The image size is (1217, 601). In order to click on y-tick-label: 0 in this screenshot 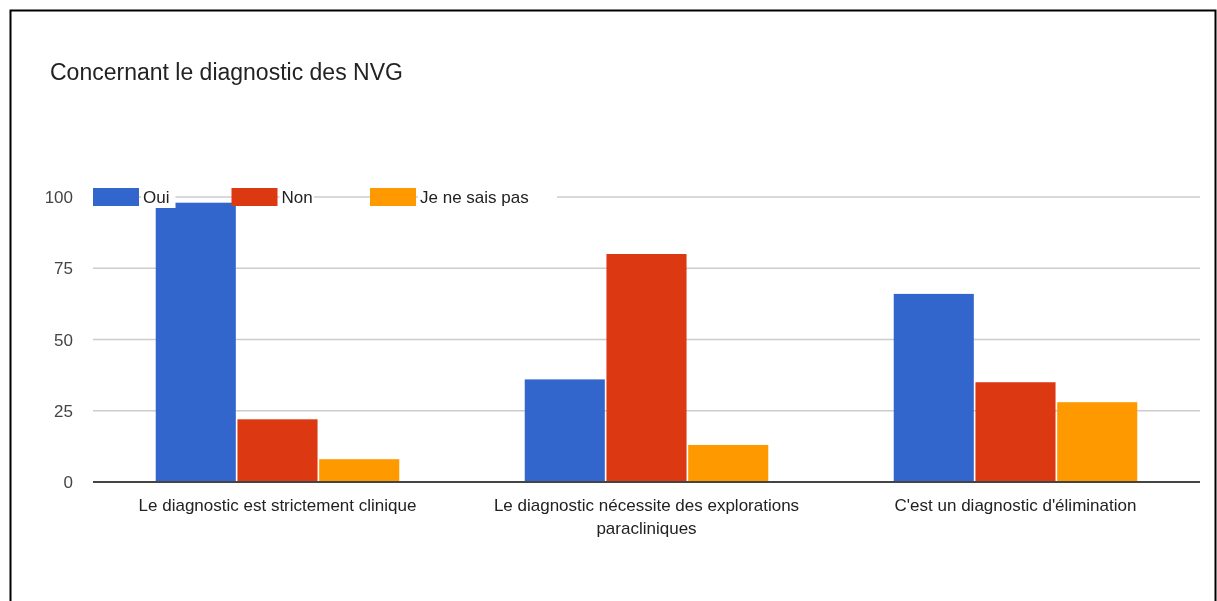, I will do `click(68, 482)`.